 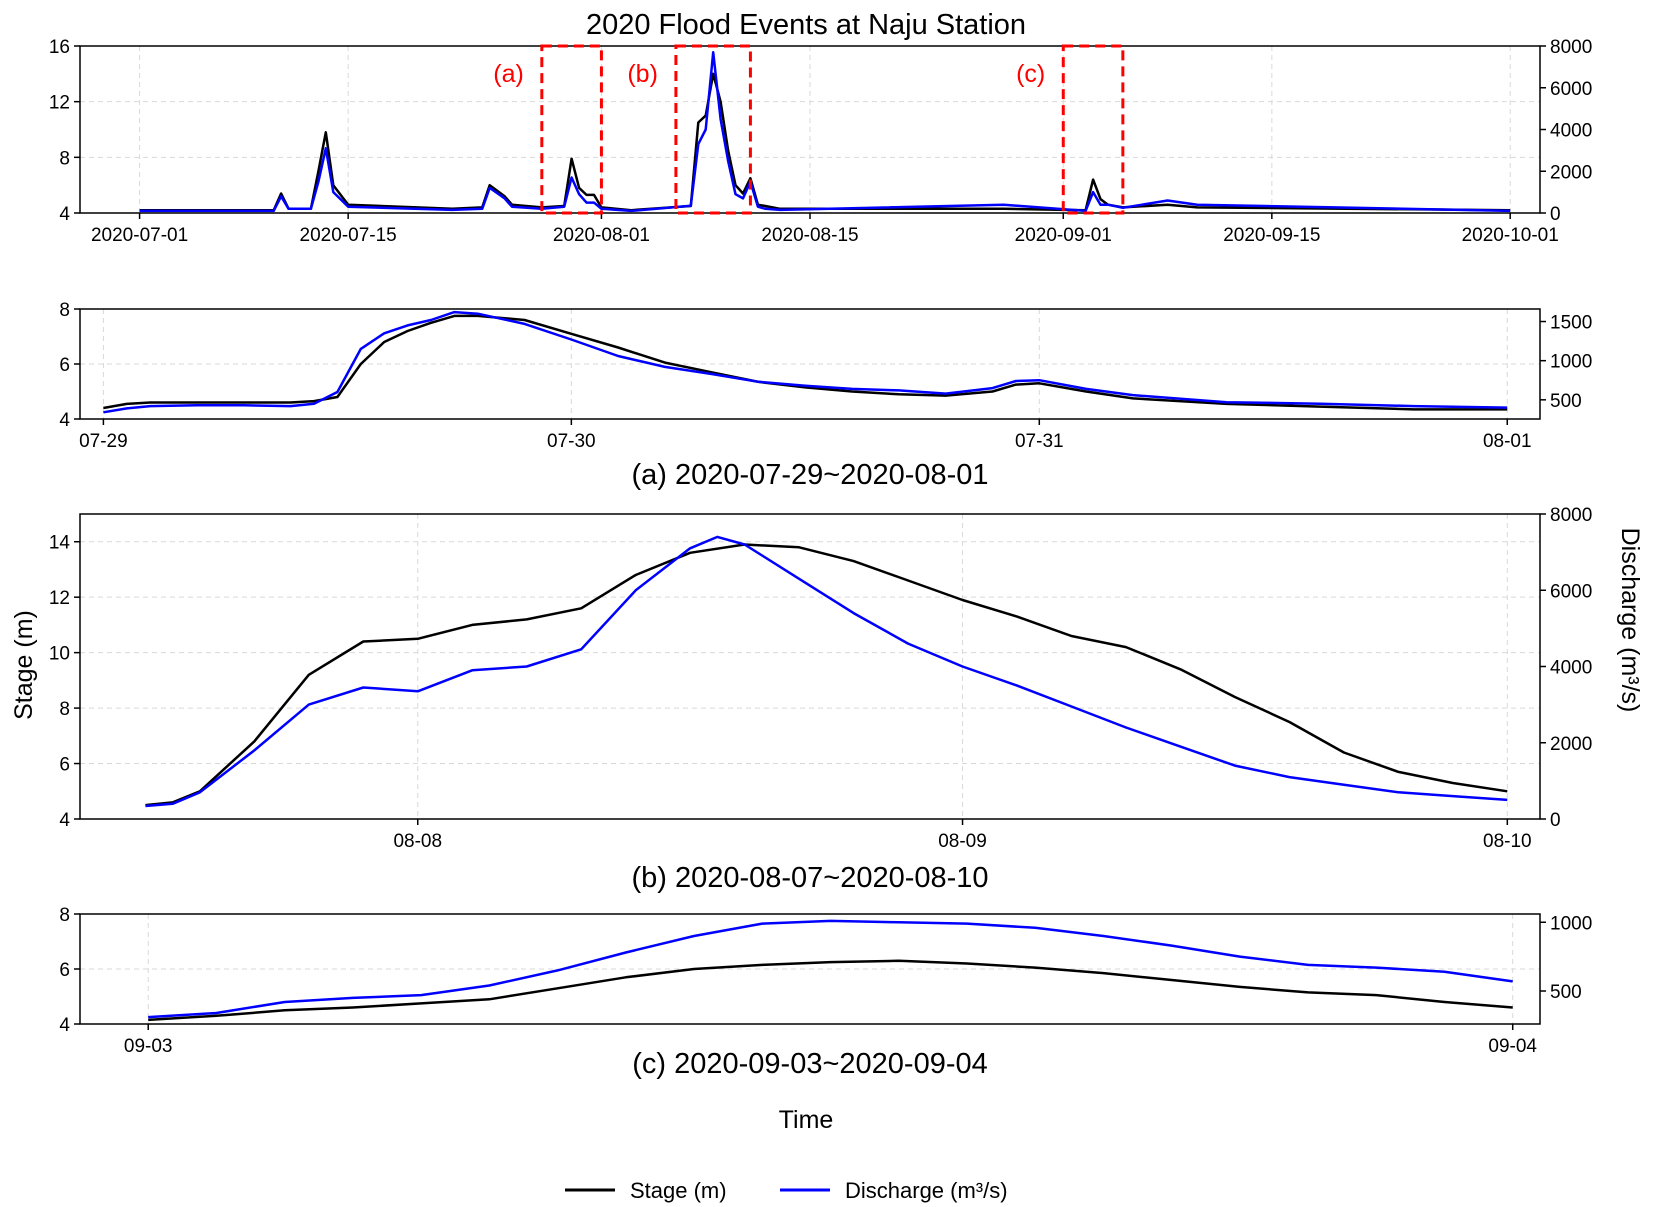 I want to click on x-tick-label: 09-03, so click(x=148, y=1046).